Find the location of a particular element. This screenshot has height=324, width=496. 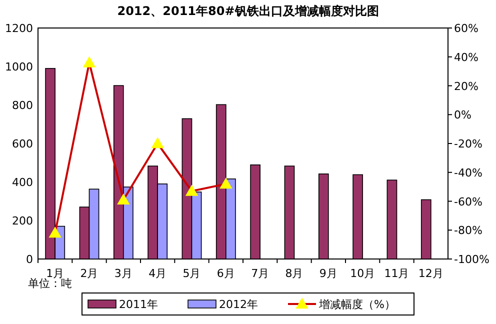

x-tick-label: 2月 is located at coordinates (89, 273).